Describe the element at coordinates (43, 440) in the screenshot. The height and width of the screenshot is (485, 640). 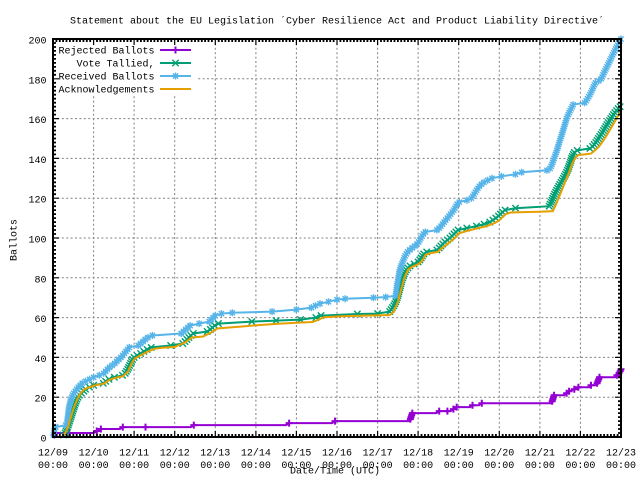
I see `svg-text: 0` at that location.